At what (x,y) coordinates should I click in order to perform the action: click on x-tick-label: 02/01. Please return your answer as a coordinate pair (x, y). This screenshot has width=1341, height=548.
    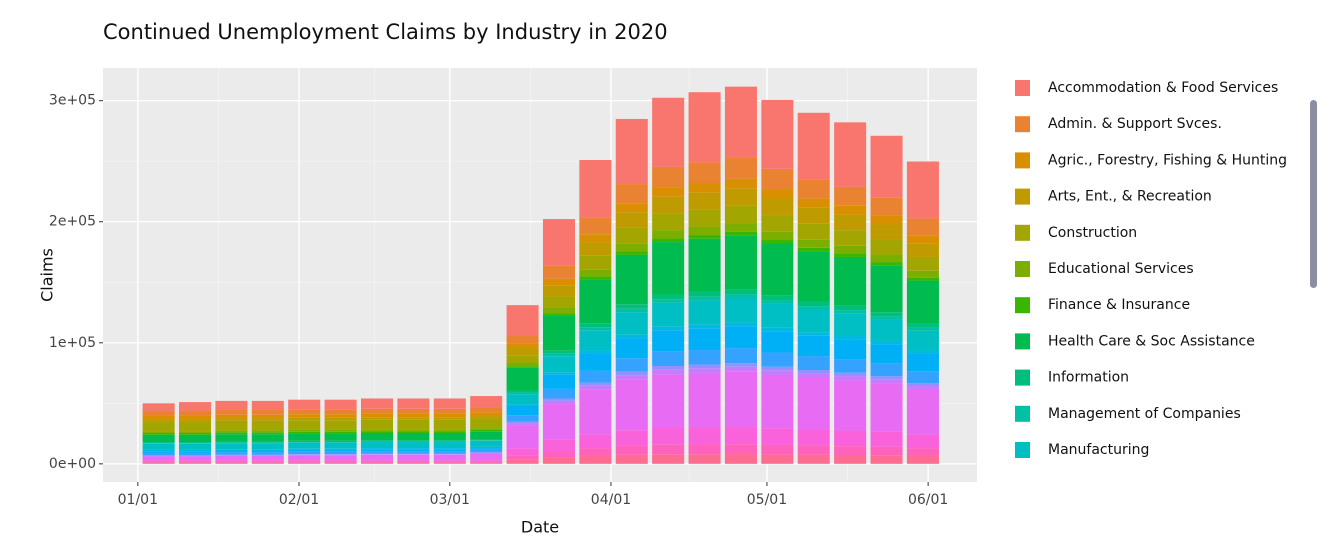
    Looking at the image, I should click on (299, 500).